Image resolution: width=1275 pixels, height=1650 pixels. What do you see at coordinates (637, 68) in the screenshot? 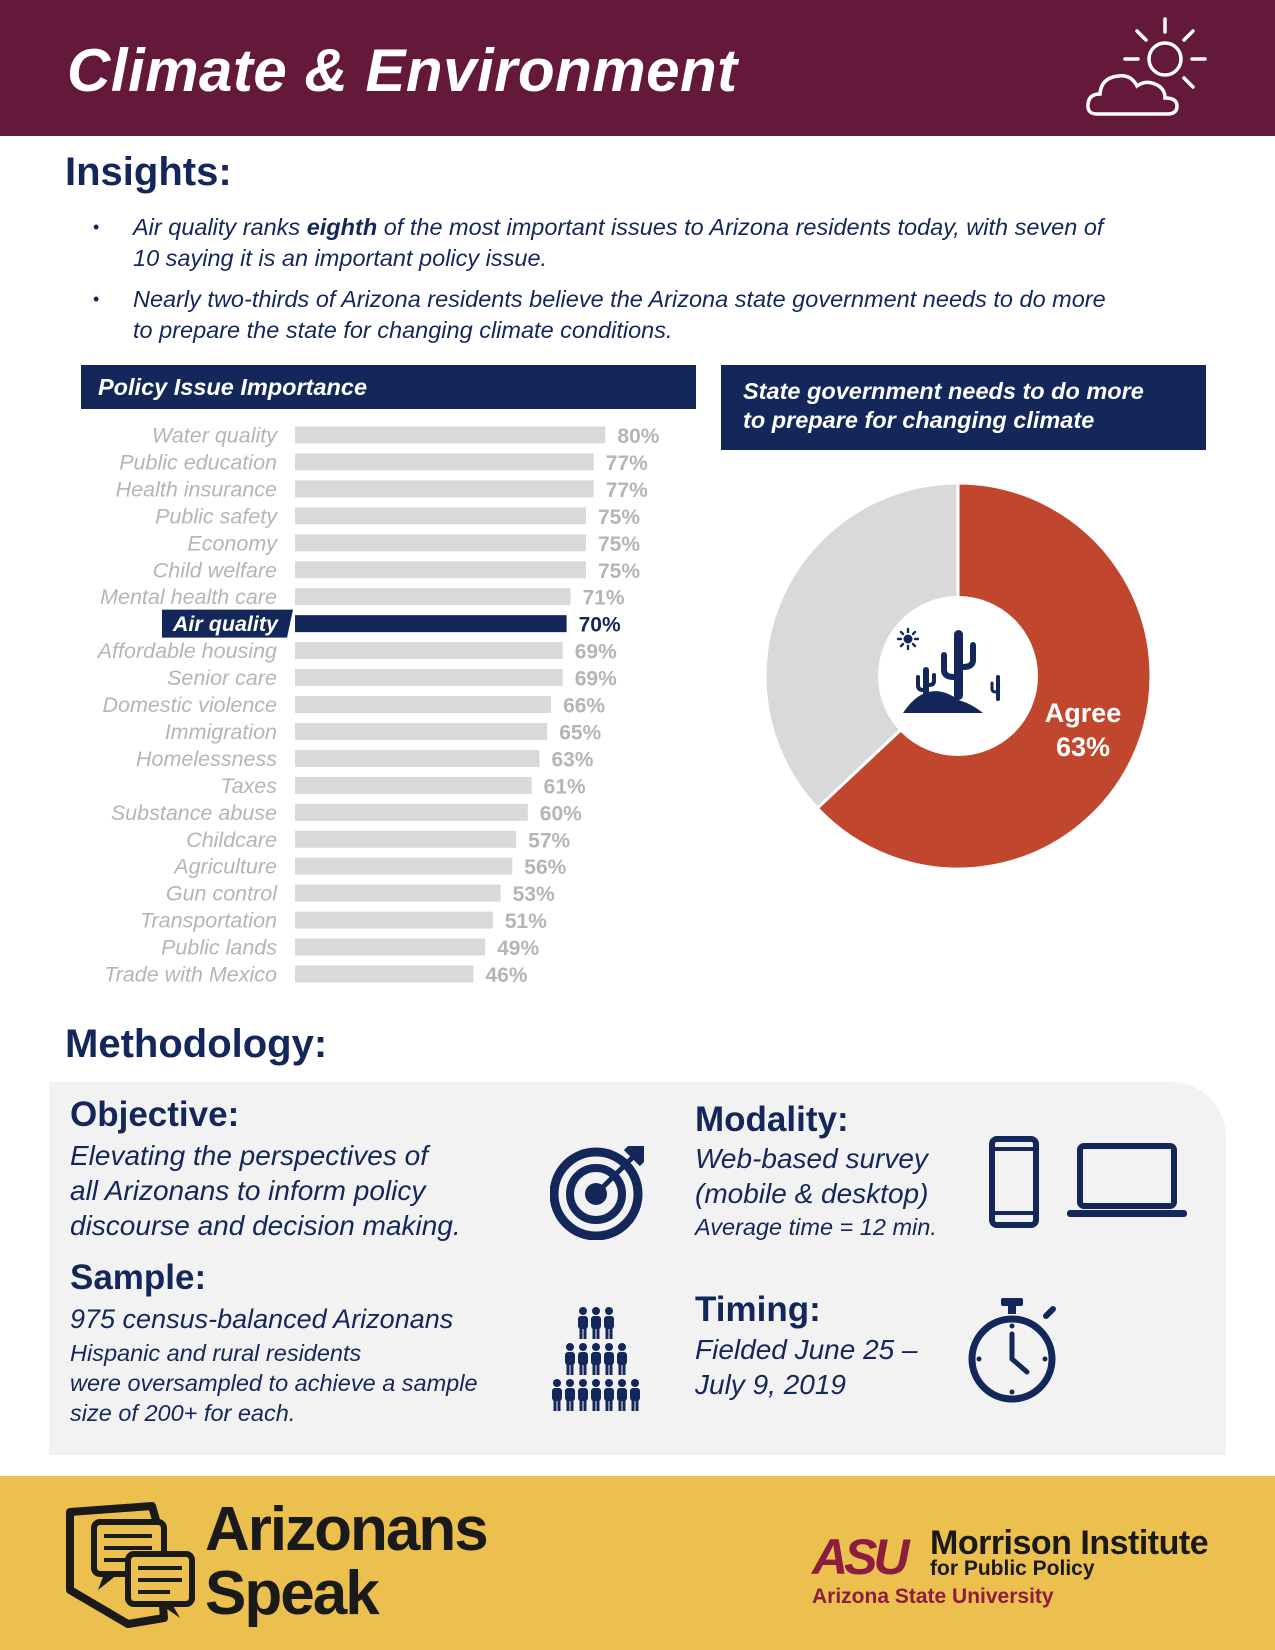
I see `header-banner: Climate & Environment` at bounding box center [637, 68].